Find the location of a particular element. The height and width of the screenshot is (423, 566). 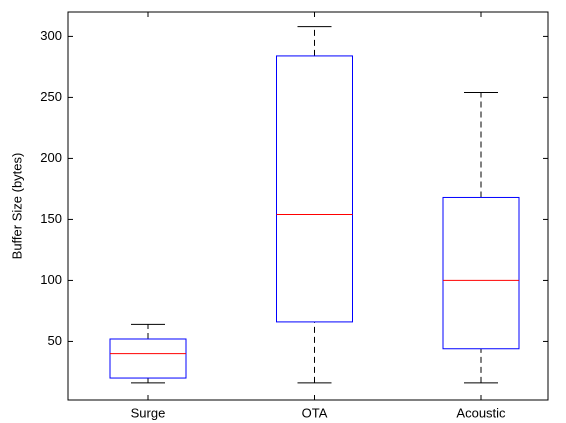

x-tick-label: Acoustic is located at coordinates (481, 412).